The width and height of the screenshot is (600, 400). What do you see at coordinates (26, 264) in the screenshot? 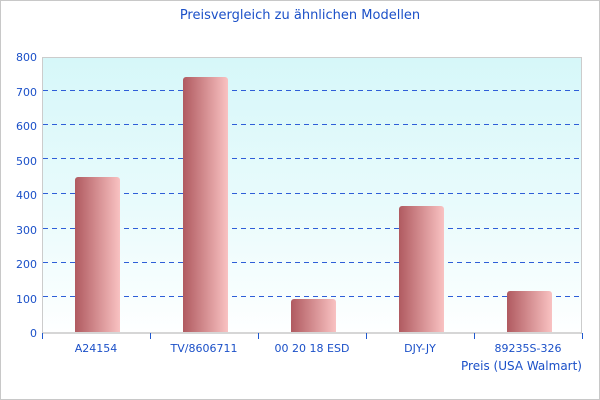
I see `y-axis-label-200: 200` at bounding box center [26, 264].